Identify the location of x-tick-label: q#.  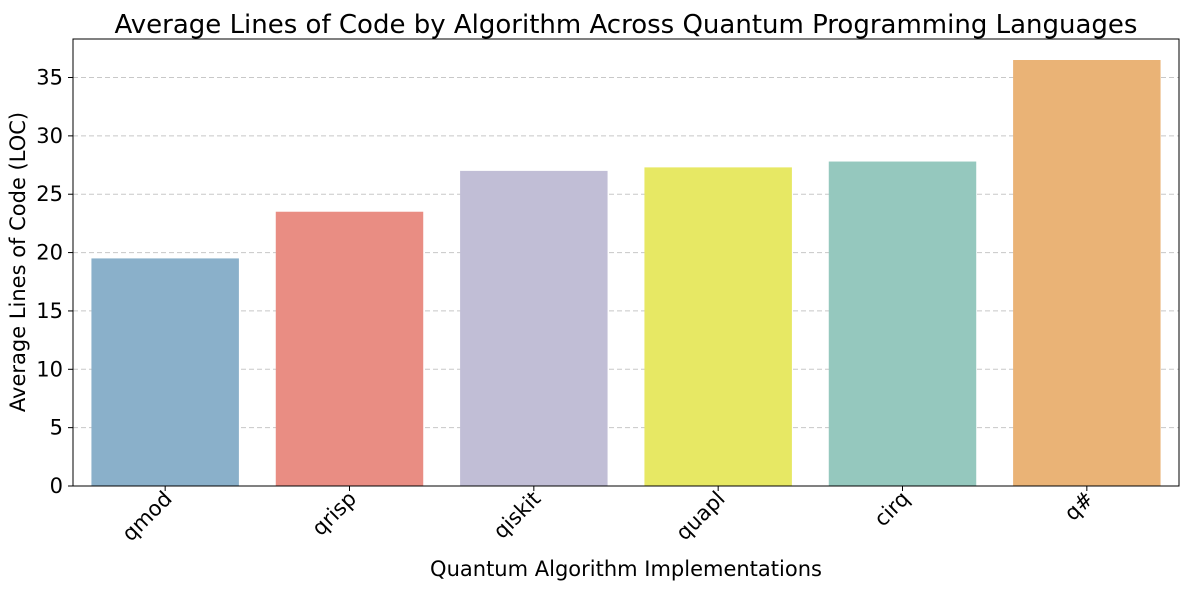
(1079, 506).